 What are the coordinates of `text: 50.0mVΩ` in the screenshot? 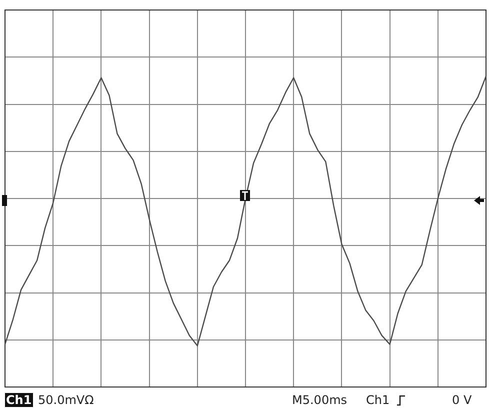 It's located at (66, 400).